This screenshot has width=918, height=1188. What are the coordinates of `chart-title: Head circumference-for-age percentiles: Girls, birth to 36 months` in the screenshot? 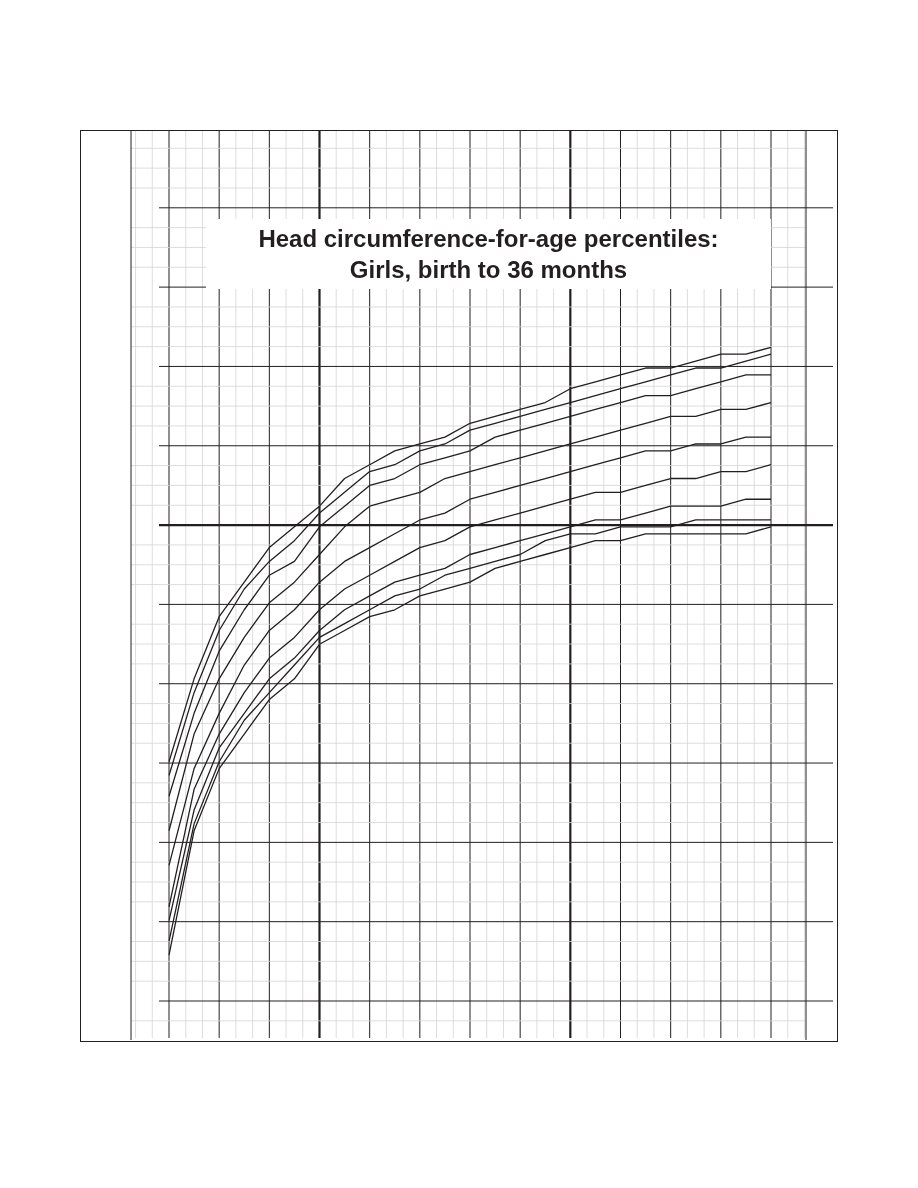 It's located at (488, 254).